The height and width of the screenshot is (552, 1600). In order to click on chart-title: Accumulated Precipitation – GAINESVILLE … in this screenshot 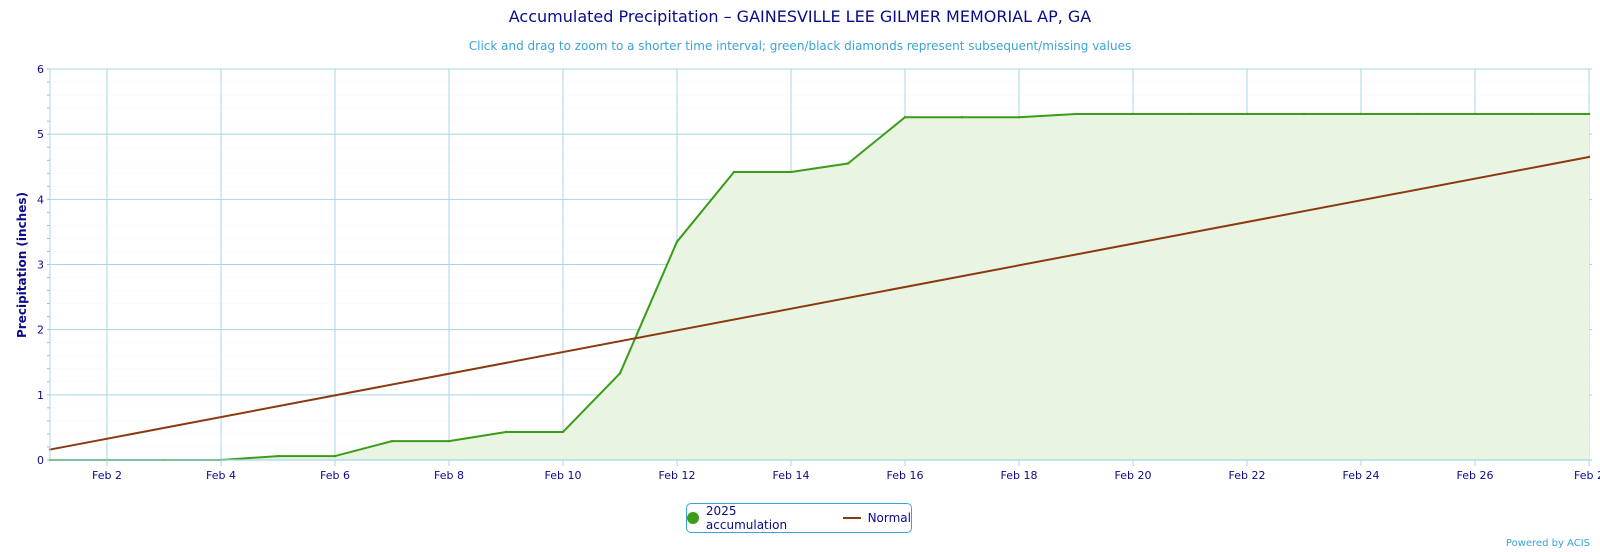, I will do `click(800, 16)`.